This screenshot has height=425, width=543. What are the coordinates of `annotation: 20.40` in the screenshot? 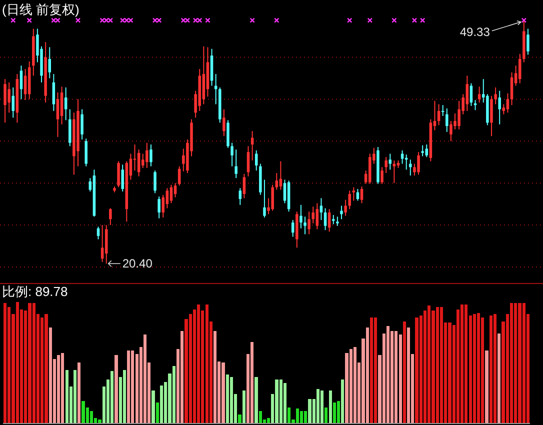 It's located at (137, 263).